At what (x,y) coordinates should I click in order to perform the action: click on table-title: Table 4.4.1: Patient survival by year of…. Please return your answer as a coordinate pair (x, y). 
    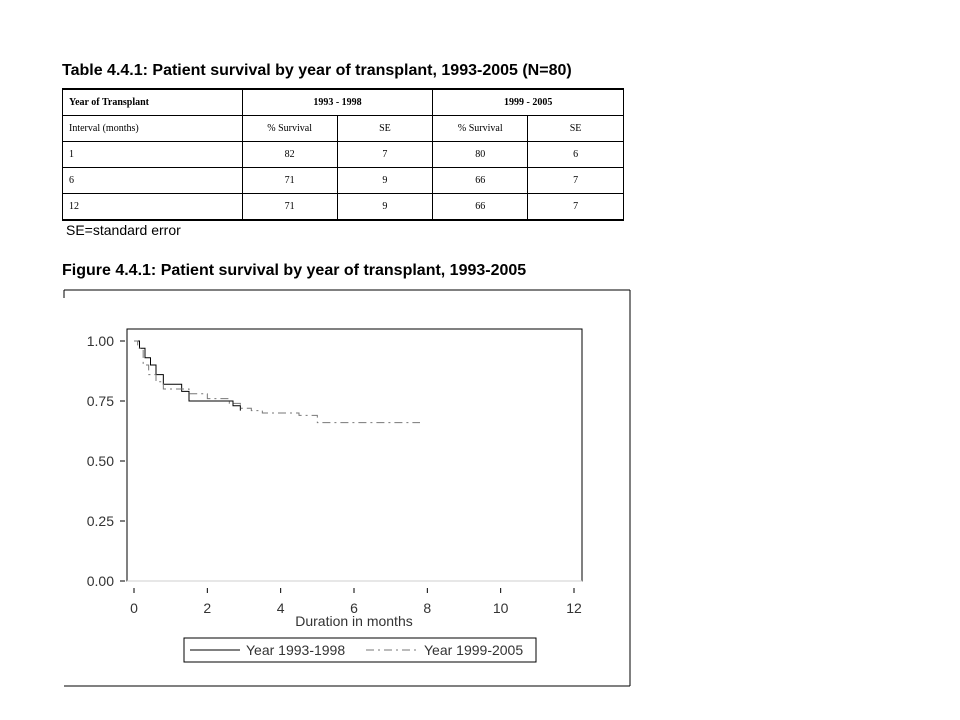
    Looking at the image, I should click on (317, 70).